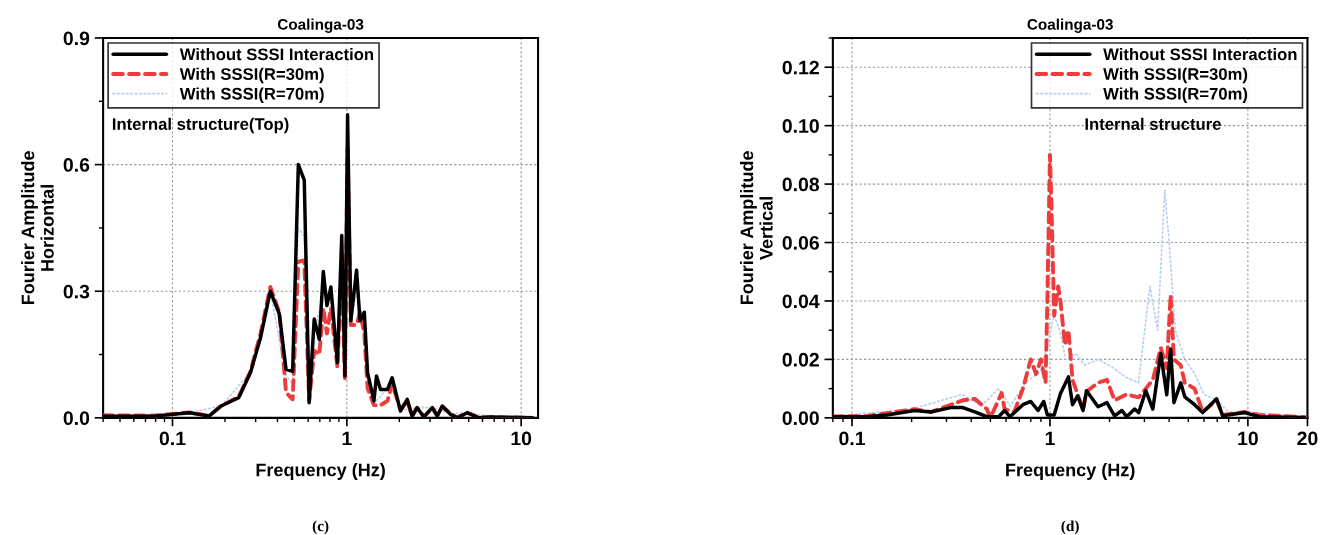 This screenshot has height=535, width=1322. I want to click on y-tick-label: 0.04, so click(801, 301).